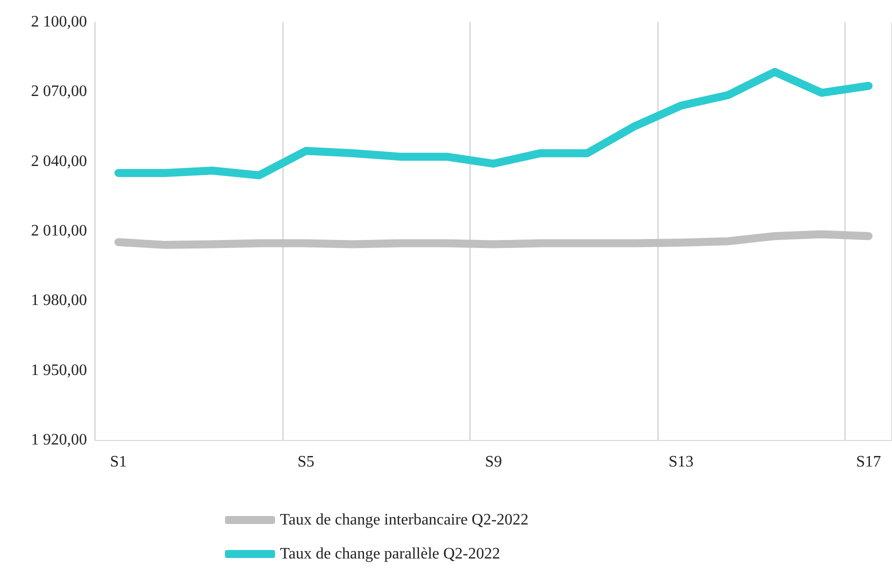 The height and width of the screenshot is (572, 892). I want to click on y-tick-label: 1 980,00, so click(59, 301).